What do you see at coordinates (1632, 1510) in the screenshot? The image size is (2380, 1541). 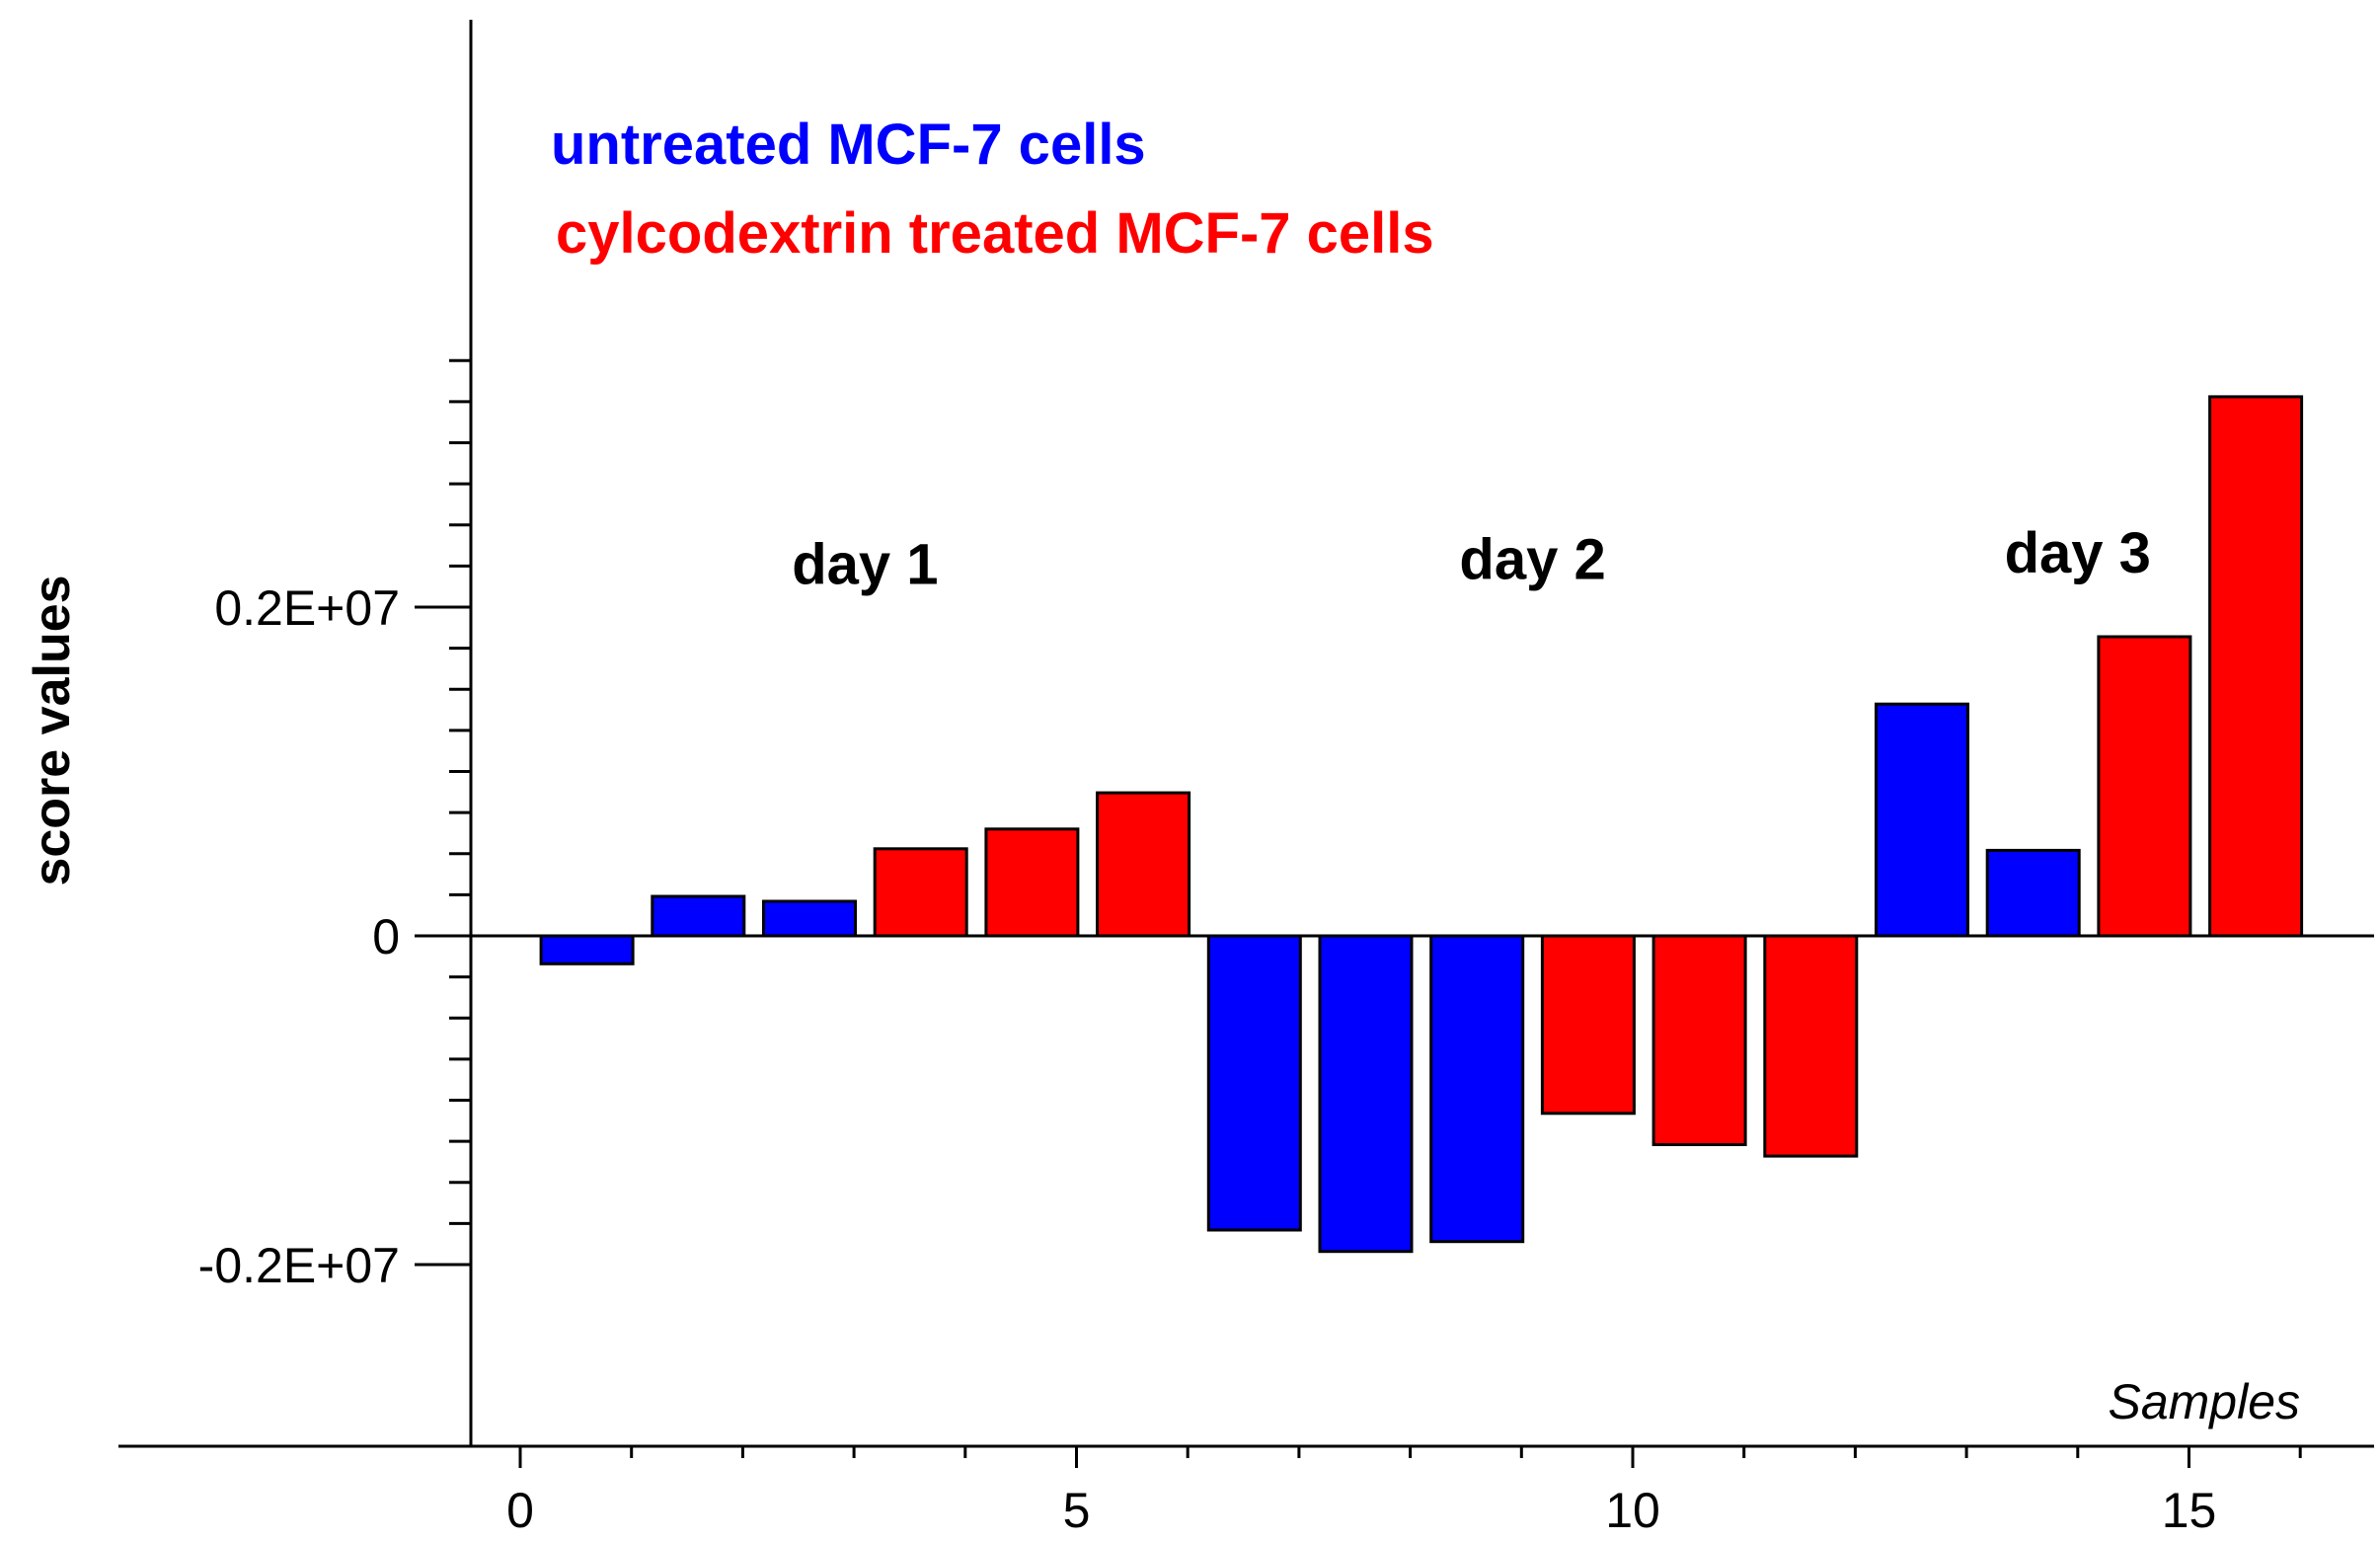 I see `x-tick-label-10: 10` at bounding box center [1632, 1510].